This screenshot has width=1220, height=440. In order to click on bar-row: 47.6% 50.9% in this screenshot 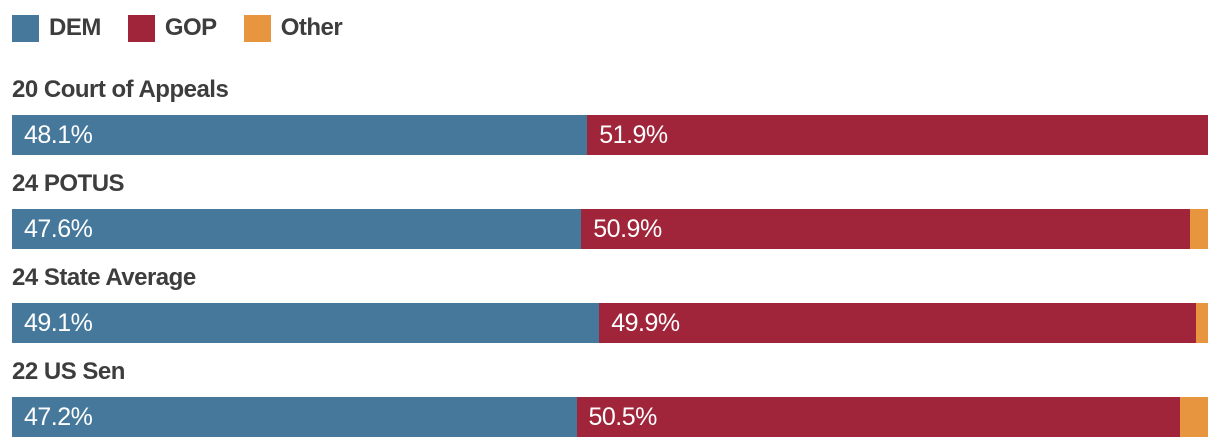, I will do `click(610, 229)`.